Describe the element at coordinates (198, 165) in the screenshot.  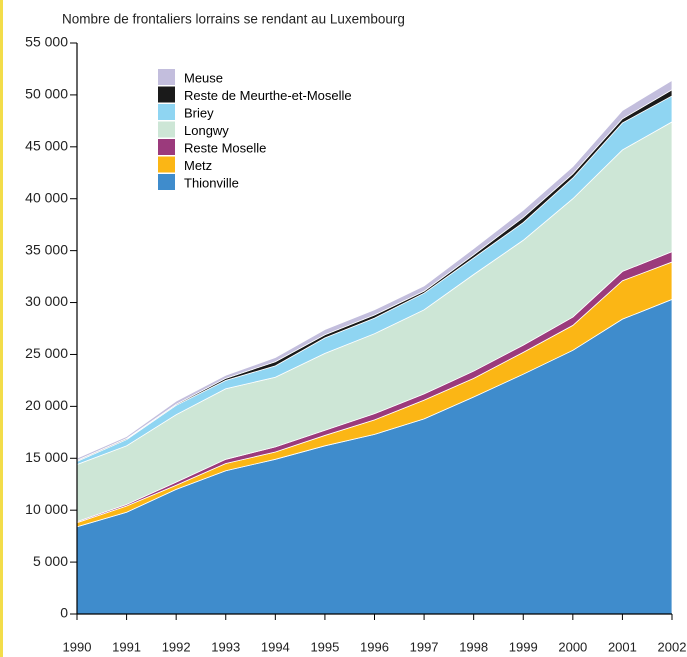
I see `legend-label: Metz` at that location.